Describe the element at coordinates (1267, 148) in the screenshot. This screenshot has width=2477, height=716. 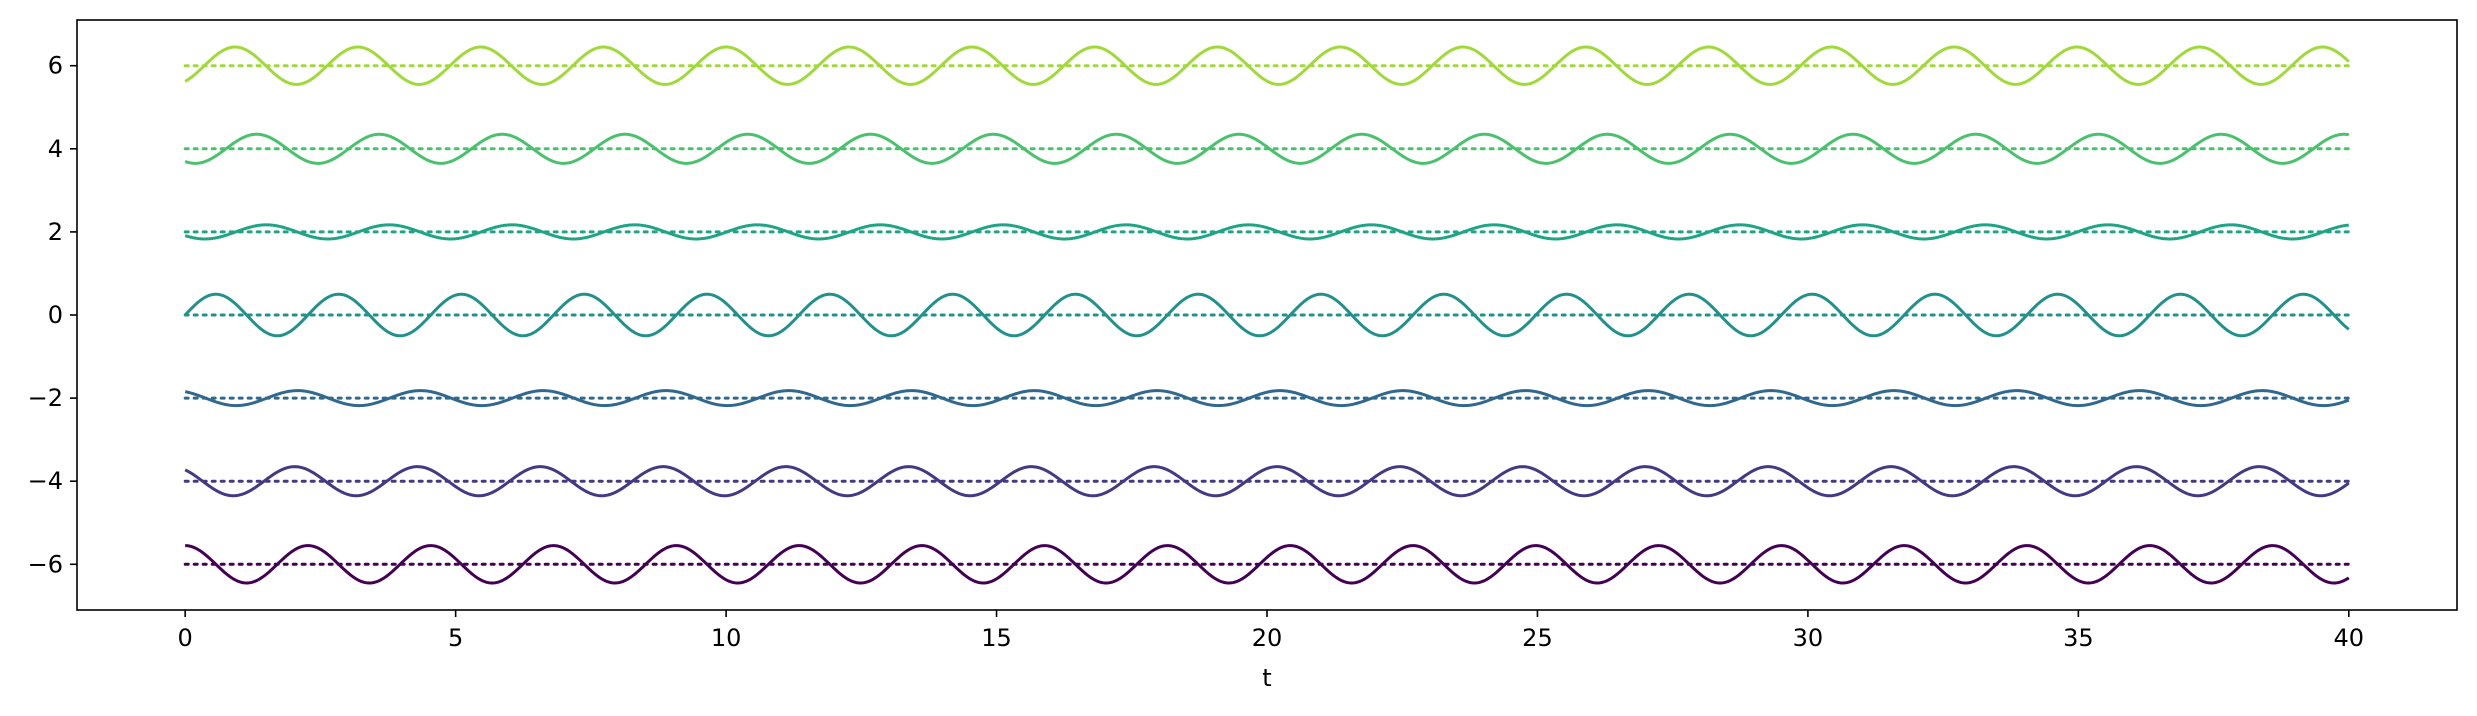
I see `series-5-line` at that location.